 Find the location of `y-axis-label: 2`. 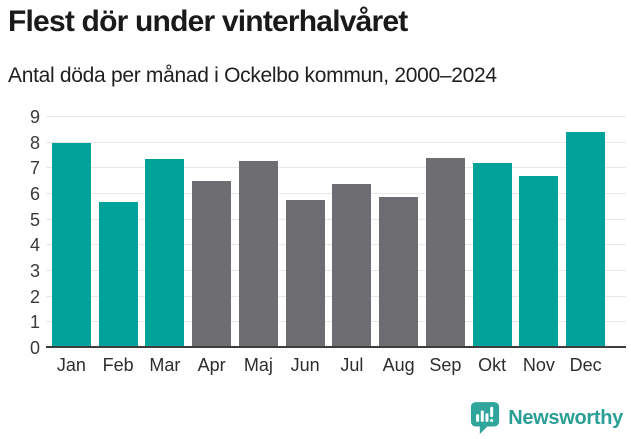

y-axis-label: 2 is located at coordinates (34, 296).